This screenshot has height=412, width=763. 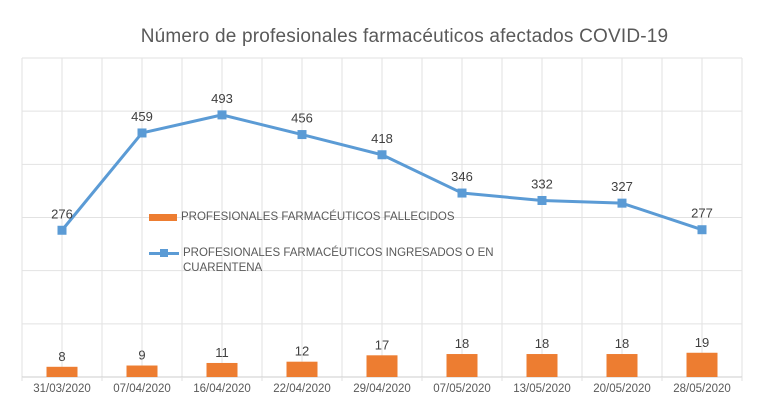 What do you see at coordinates (61, 356) in the screenshot?
I see `bar-data-label: 8` at bounding box center [61, 356].